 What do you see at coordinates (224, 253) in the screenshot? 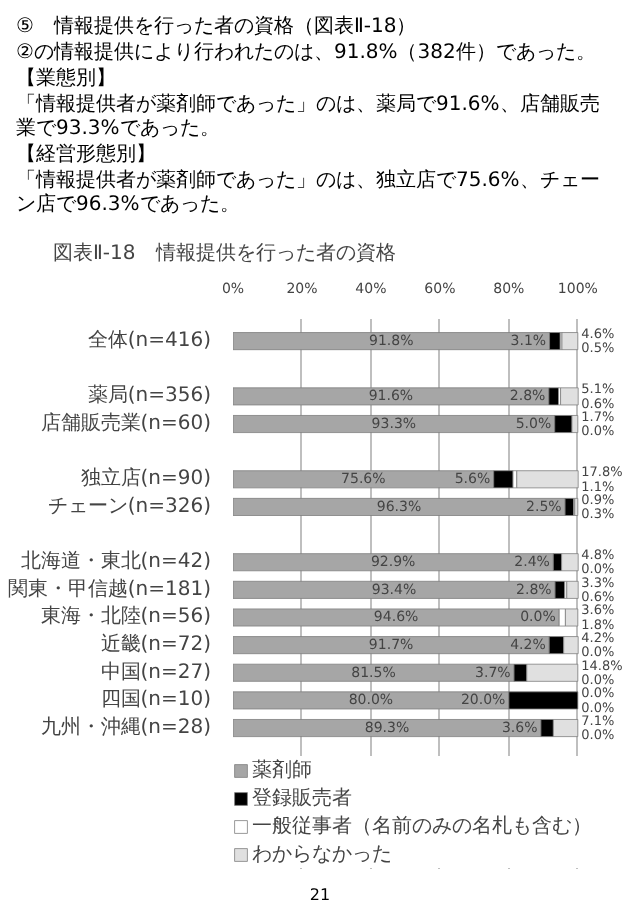
I see `chart-title: 図表Ⅱ-18 情報提供を行った者の資格` at bounding box center [224, 253].